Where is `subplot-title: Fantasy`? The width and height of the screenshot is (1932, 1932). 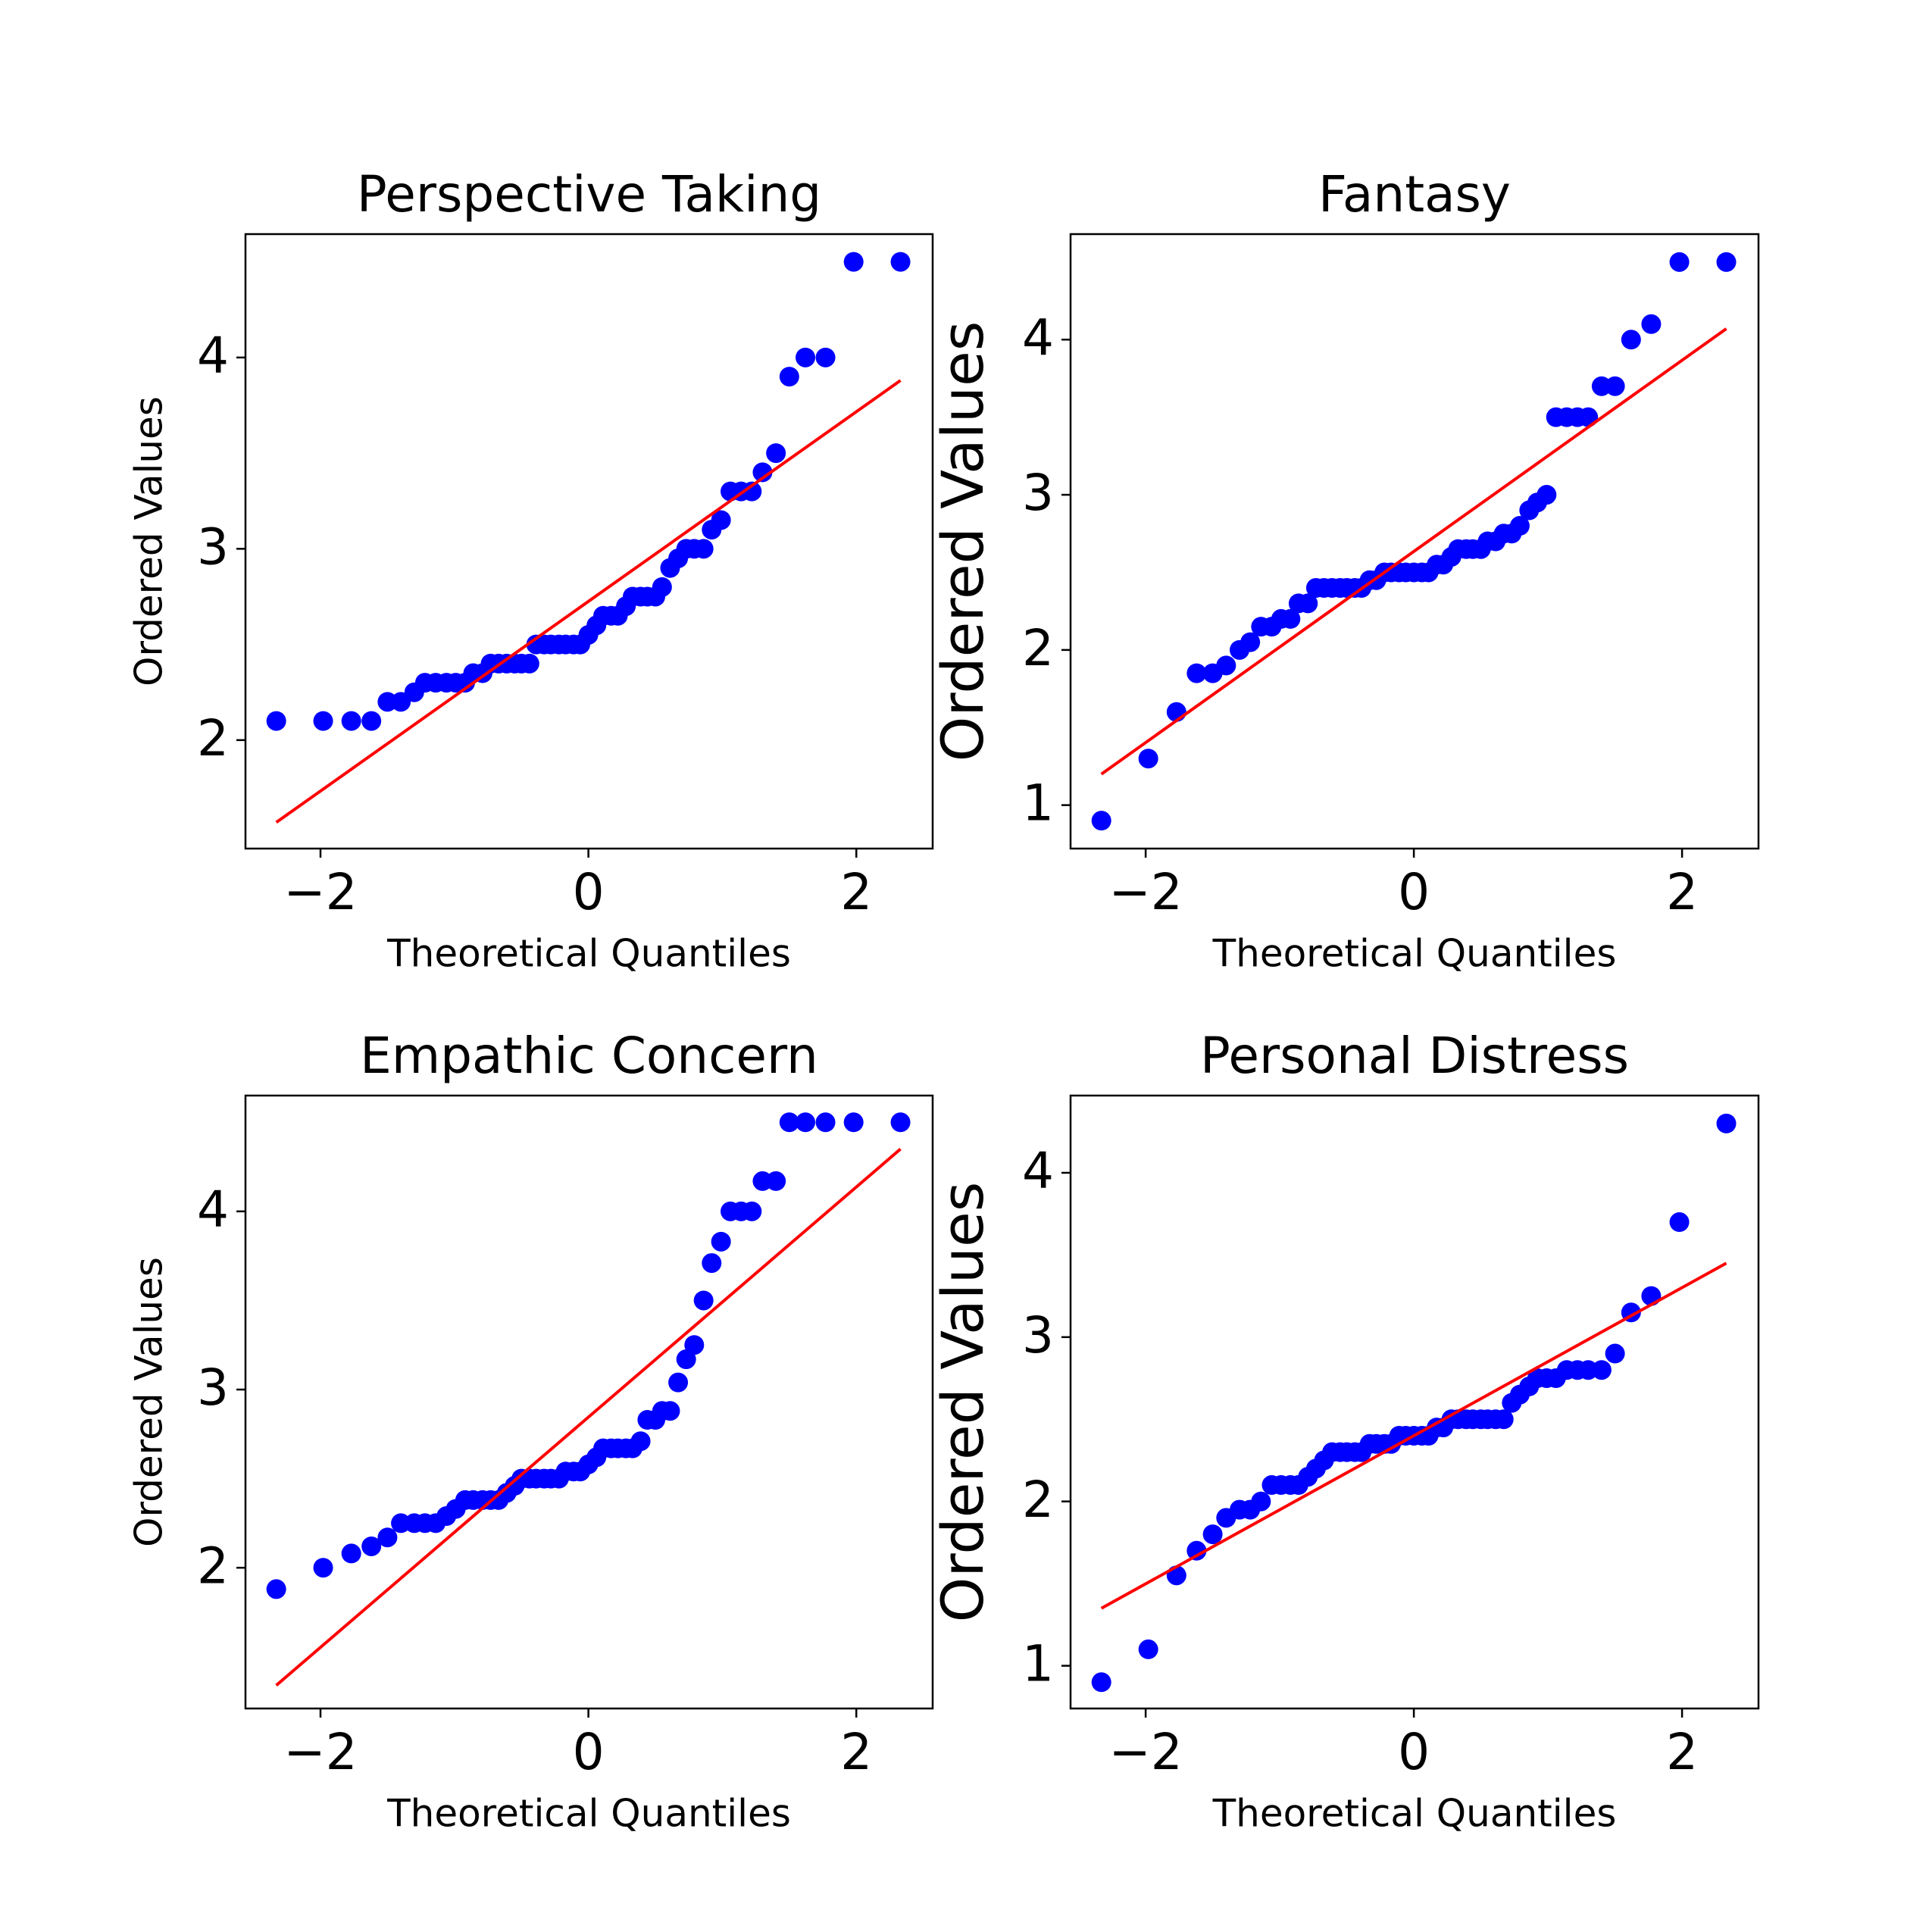 subplot-title: Fantasy is located at coordinates (1415, 194).